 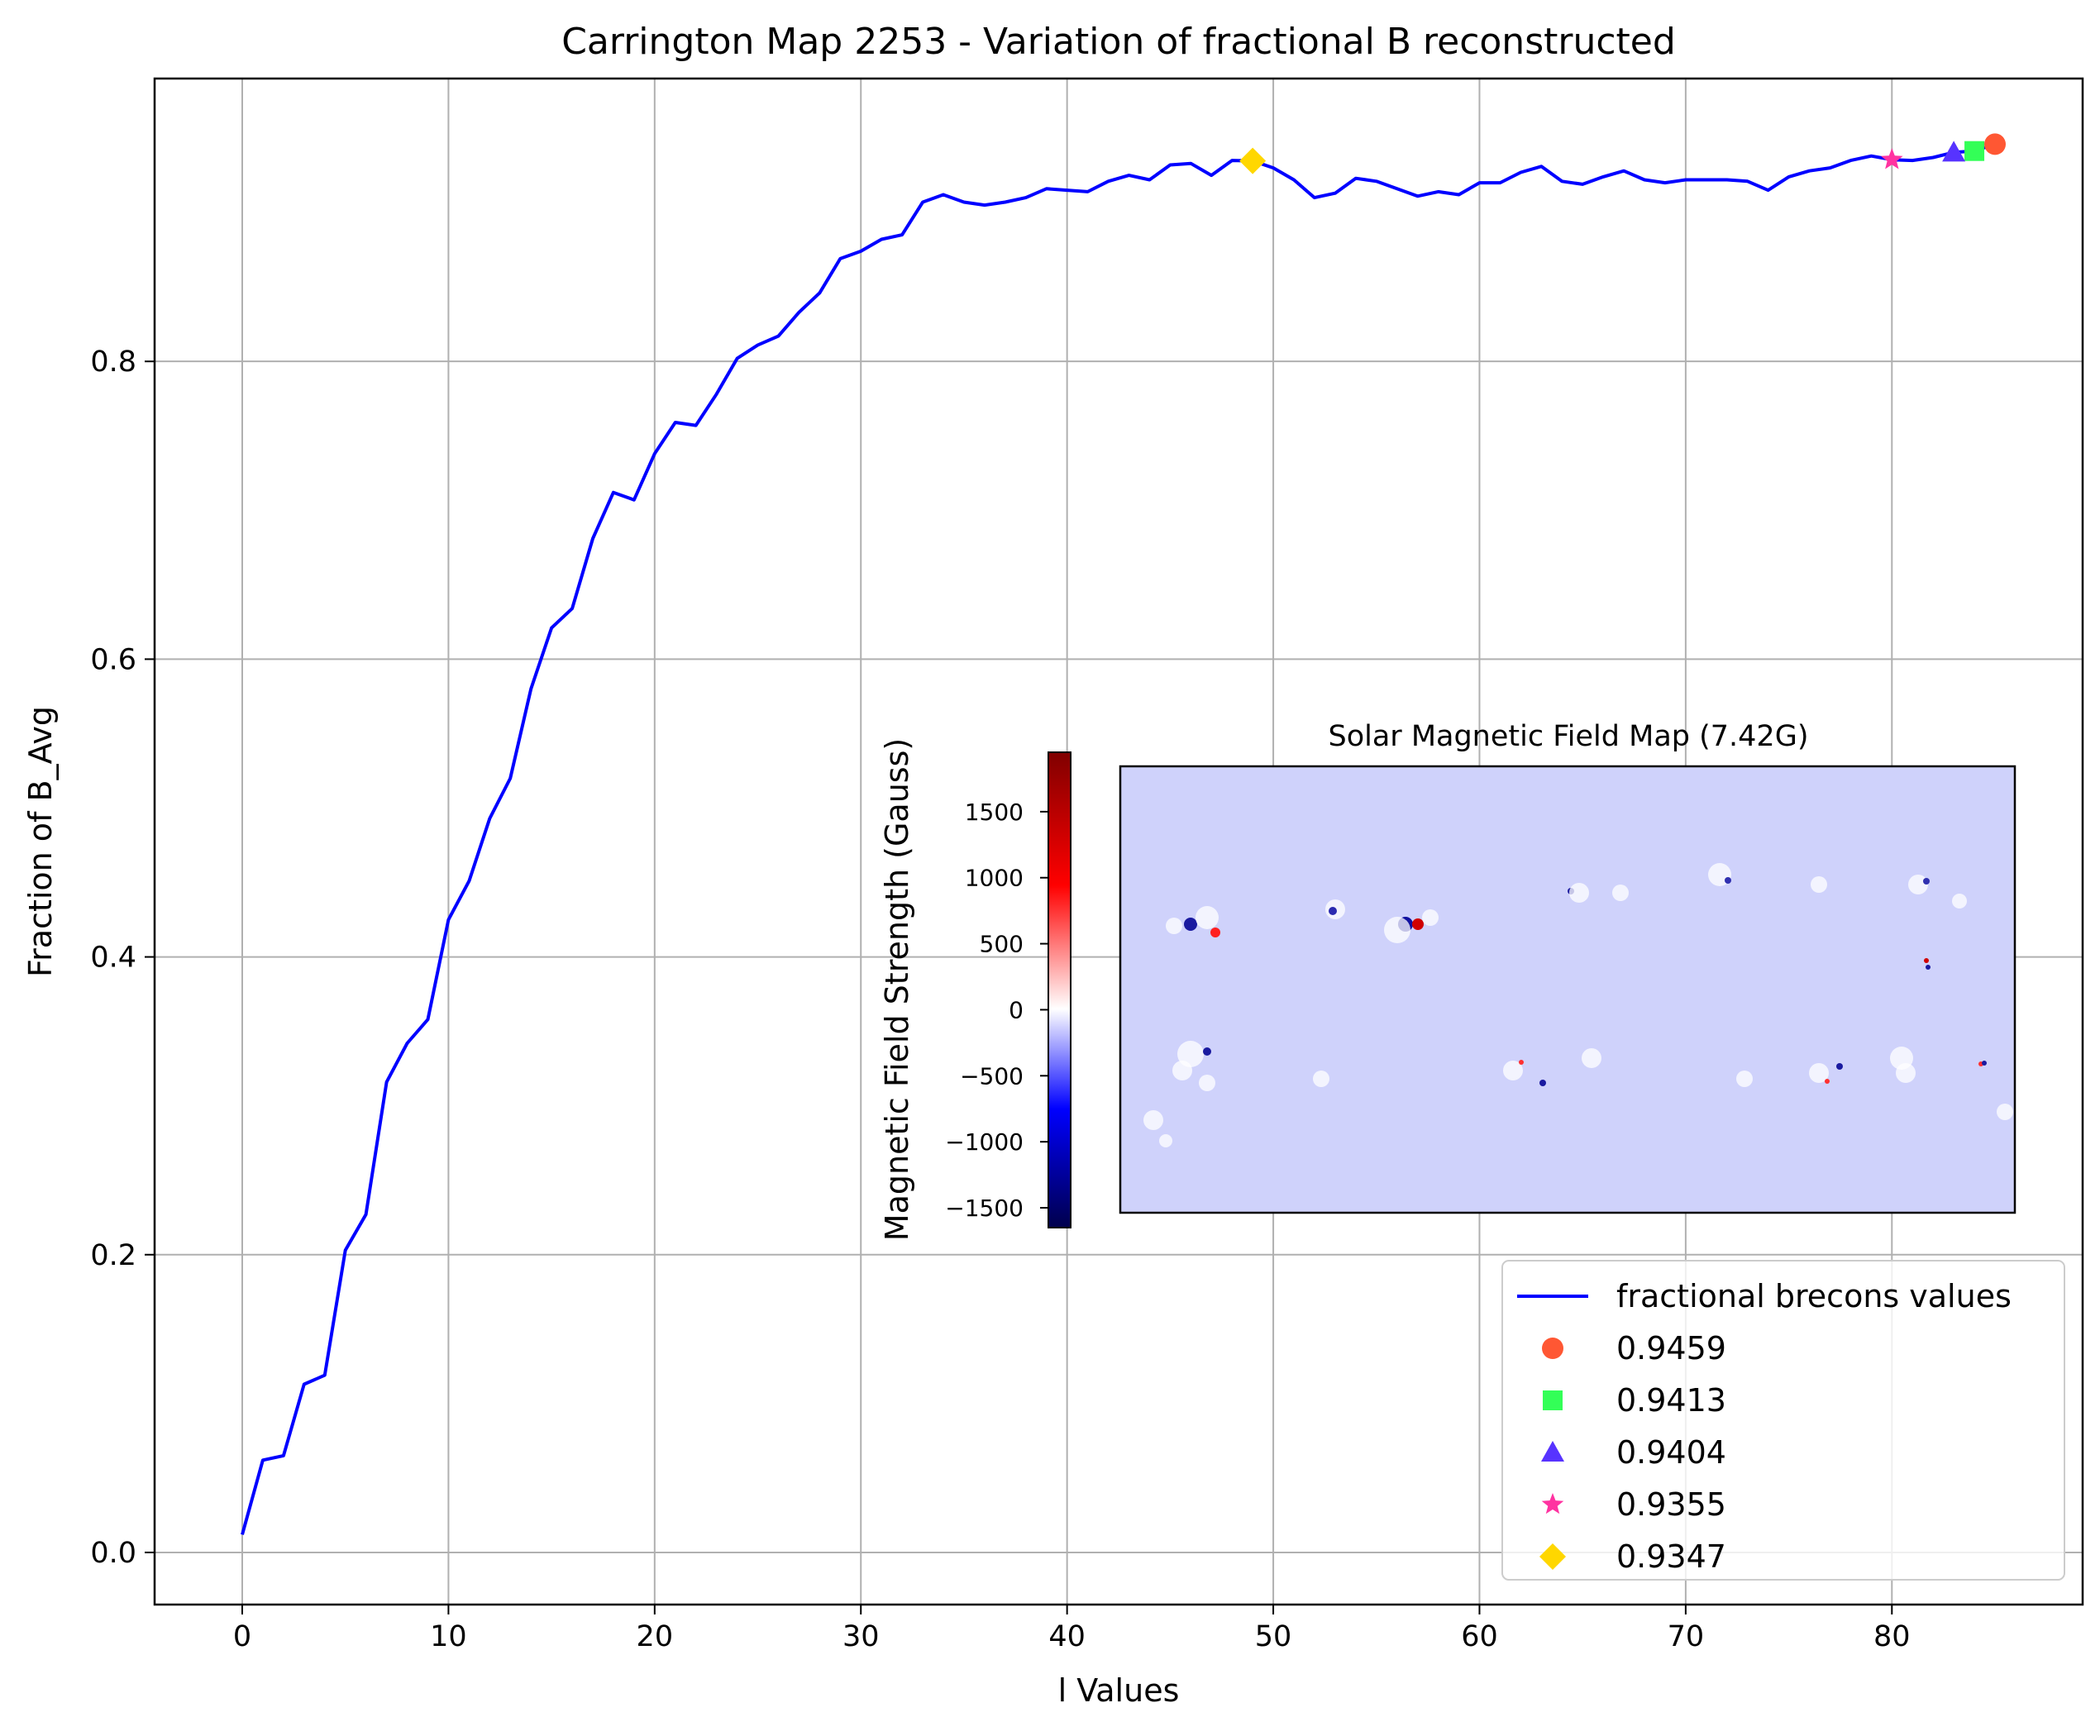 What do you see at coordinates (655, 1636) in the screenshot?
I see `x-tick-label: 20` at bounding box center [655, 1636].